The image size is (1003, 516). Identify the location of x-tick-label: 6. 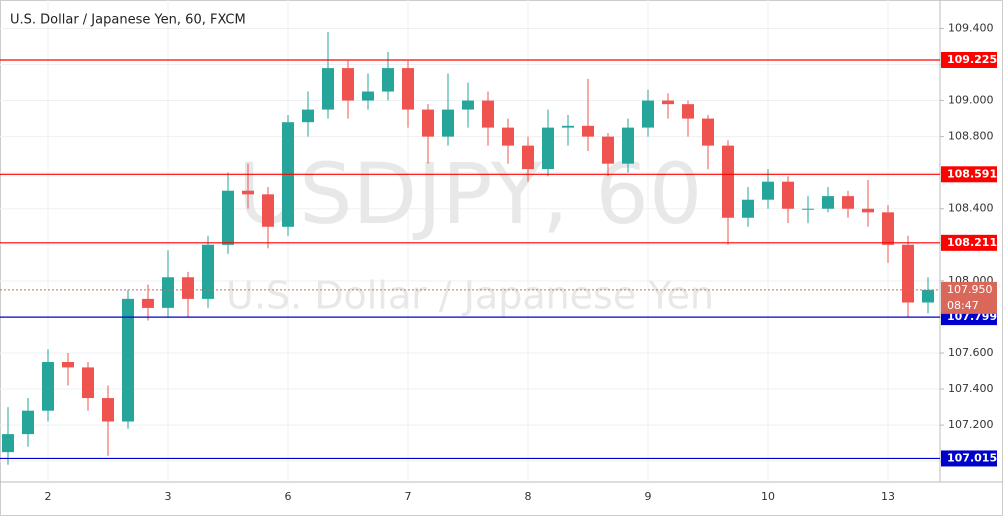
(288, 496).